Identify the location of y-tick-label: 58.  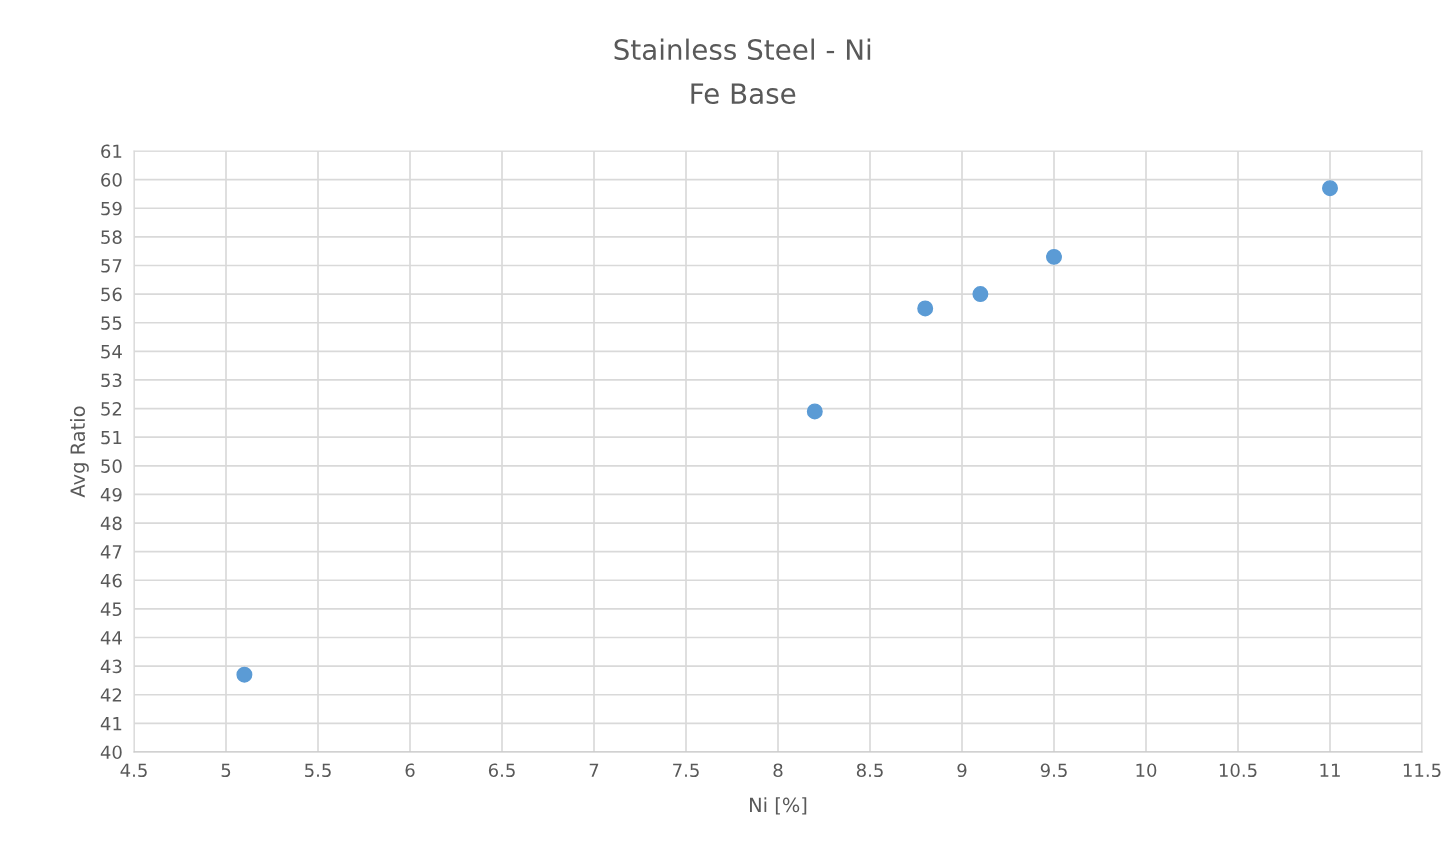
(111, 237).